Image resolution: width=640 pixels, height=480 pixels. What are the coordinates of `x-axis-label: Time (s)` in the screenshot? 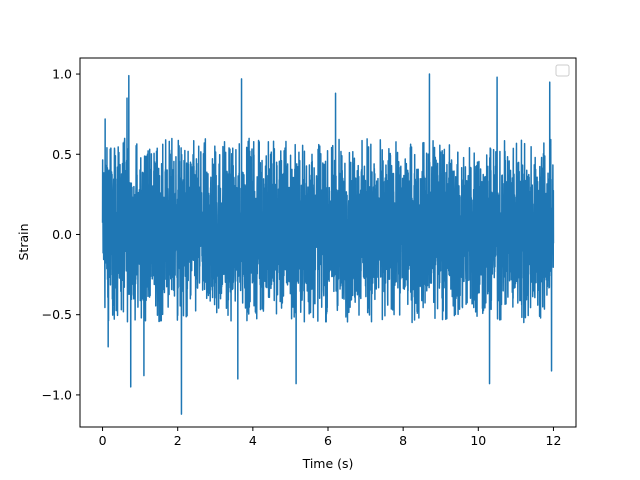 It's located at (328, 463).